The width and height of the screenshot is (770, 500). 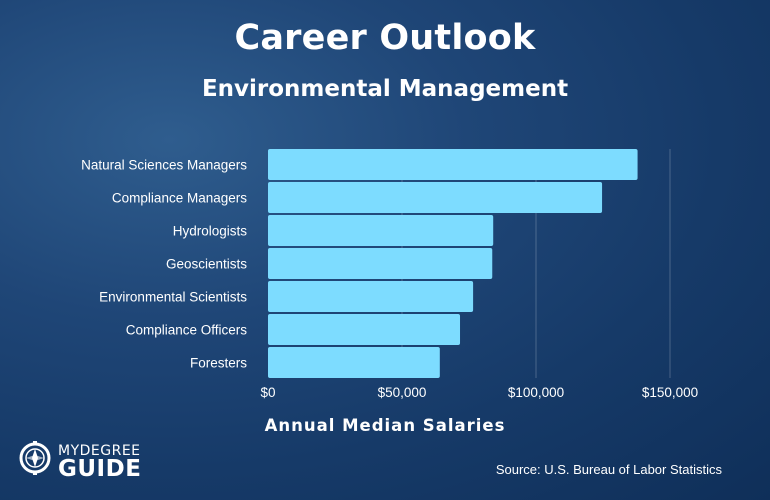 I want to click on category-label: Foresters, so click(x=218, y=363).